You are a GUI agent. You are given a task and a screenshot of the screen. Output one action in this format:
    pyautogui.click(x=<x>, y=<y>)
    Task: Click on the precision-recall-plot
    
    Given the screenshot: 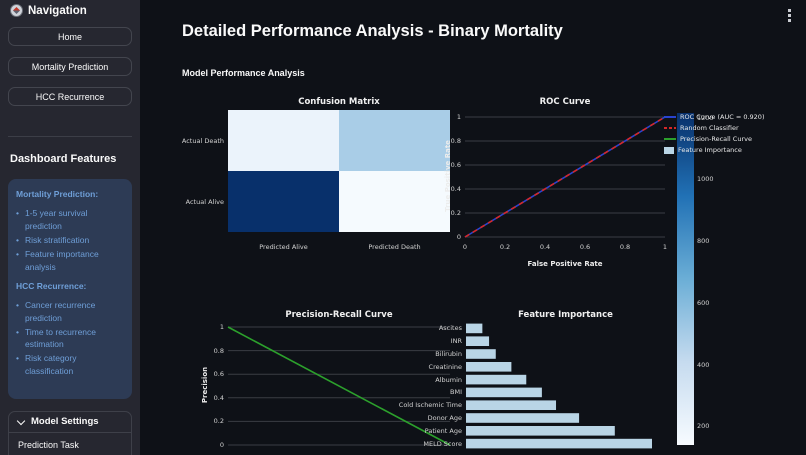 What is the action you would take?
    pyautogui.click(x=339, y=386)
    